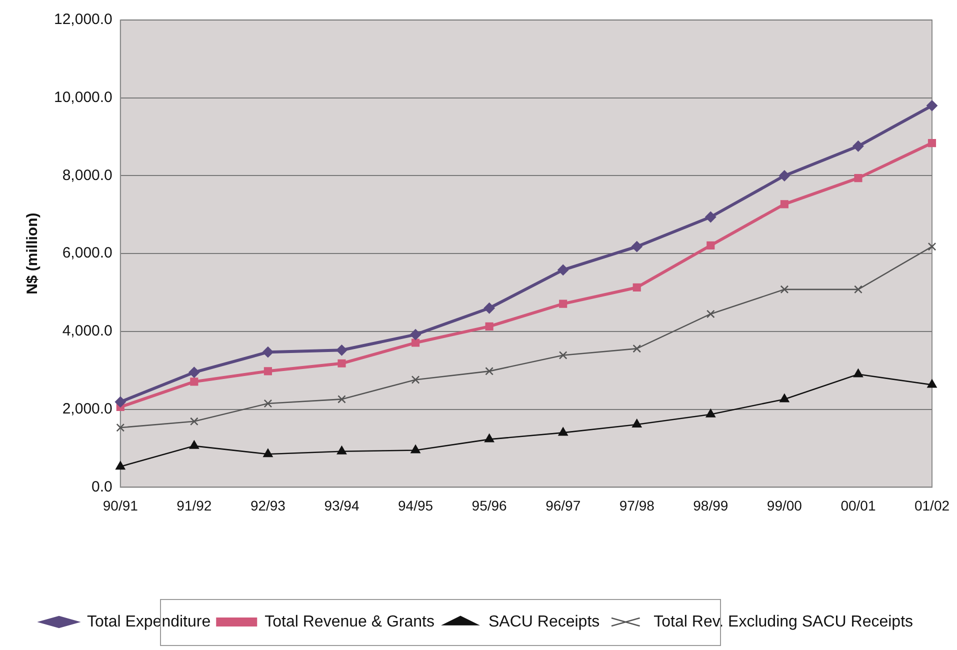  Describe the element at coordinates (563, 505) in the screenshot. I see `x-tick-label: 96/97` at that location.